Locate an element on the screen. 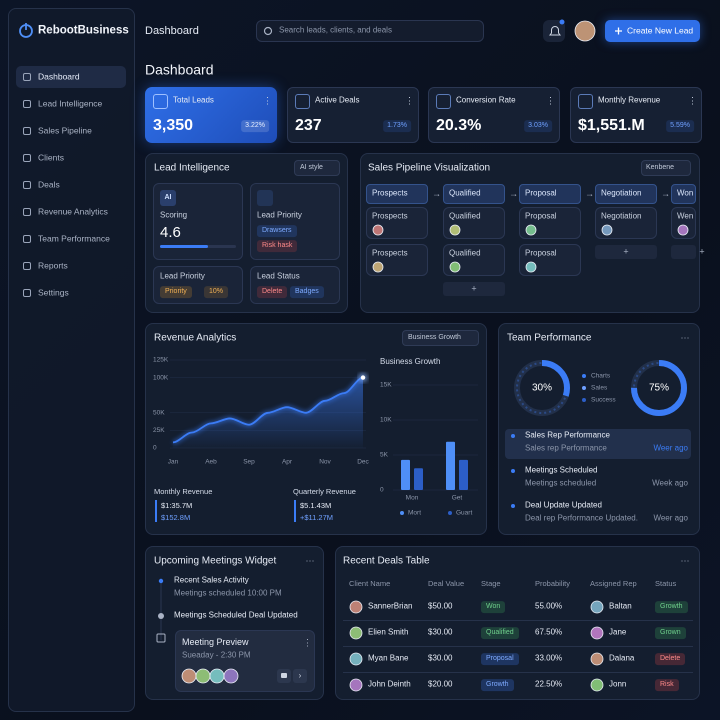 The height and width of the screenshot is (720, 720). nav-active is located at coordinates (71, 77).